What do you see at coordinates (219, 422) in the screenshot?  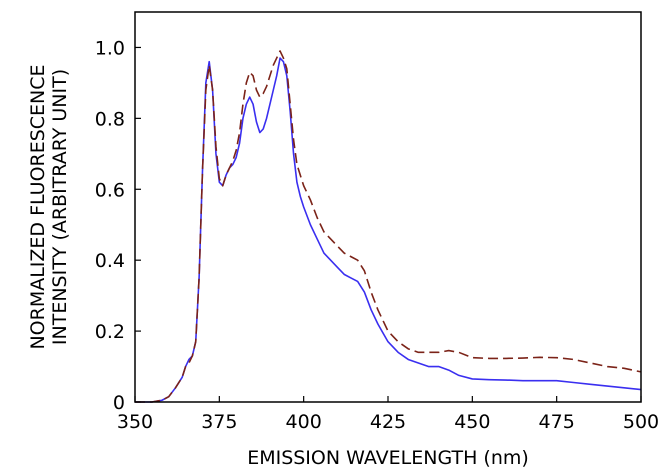 I see `x-tick-label: 375` at bounding box center [219, 422].